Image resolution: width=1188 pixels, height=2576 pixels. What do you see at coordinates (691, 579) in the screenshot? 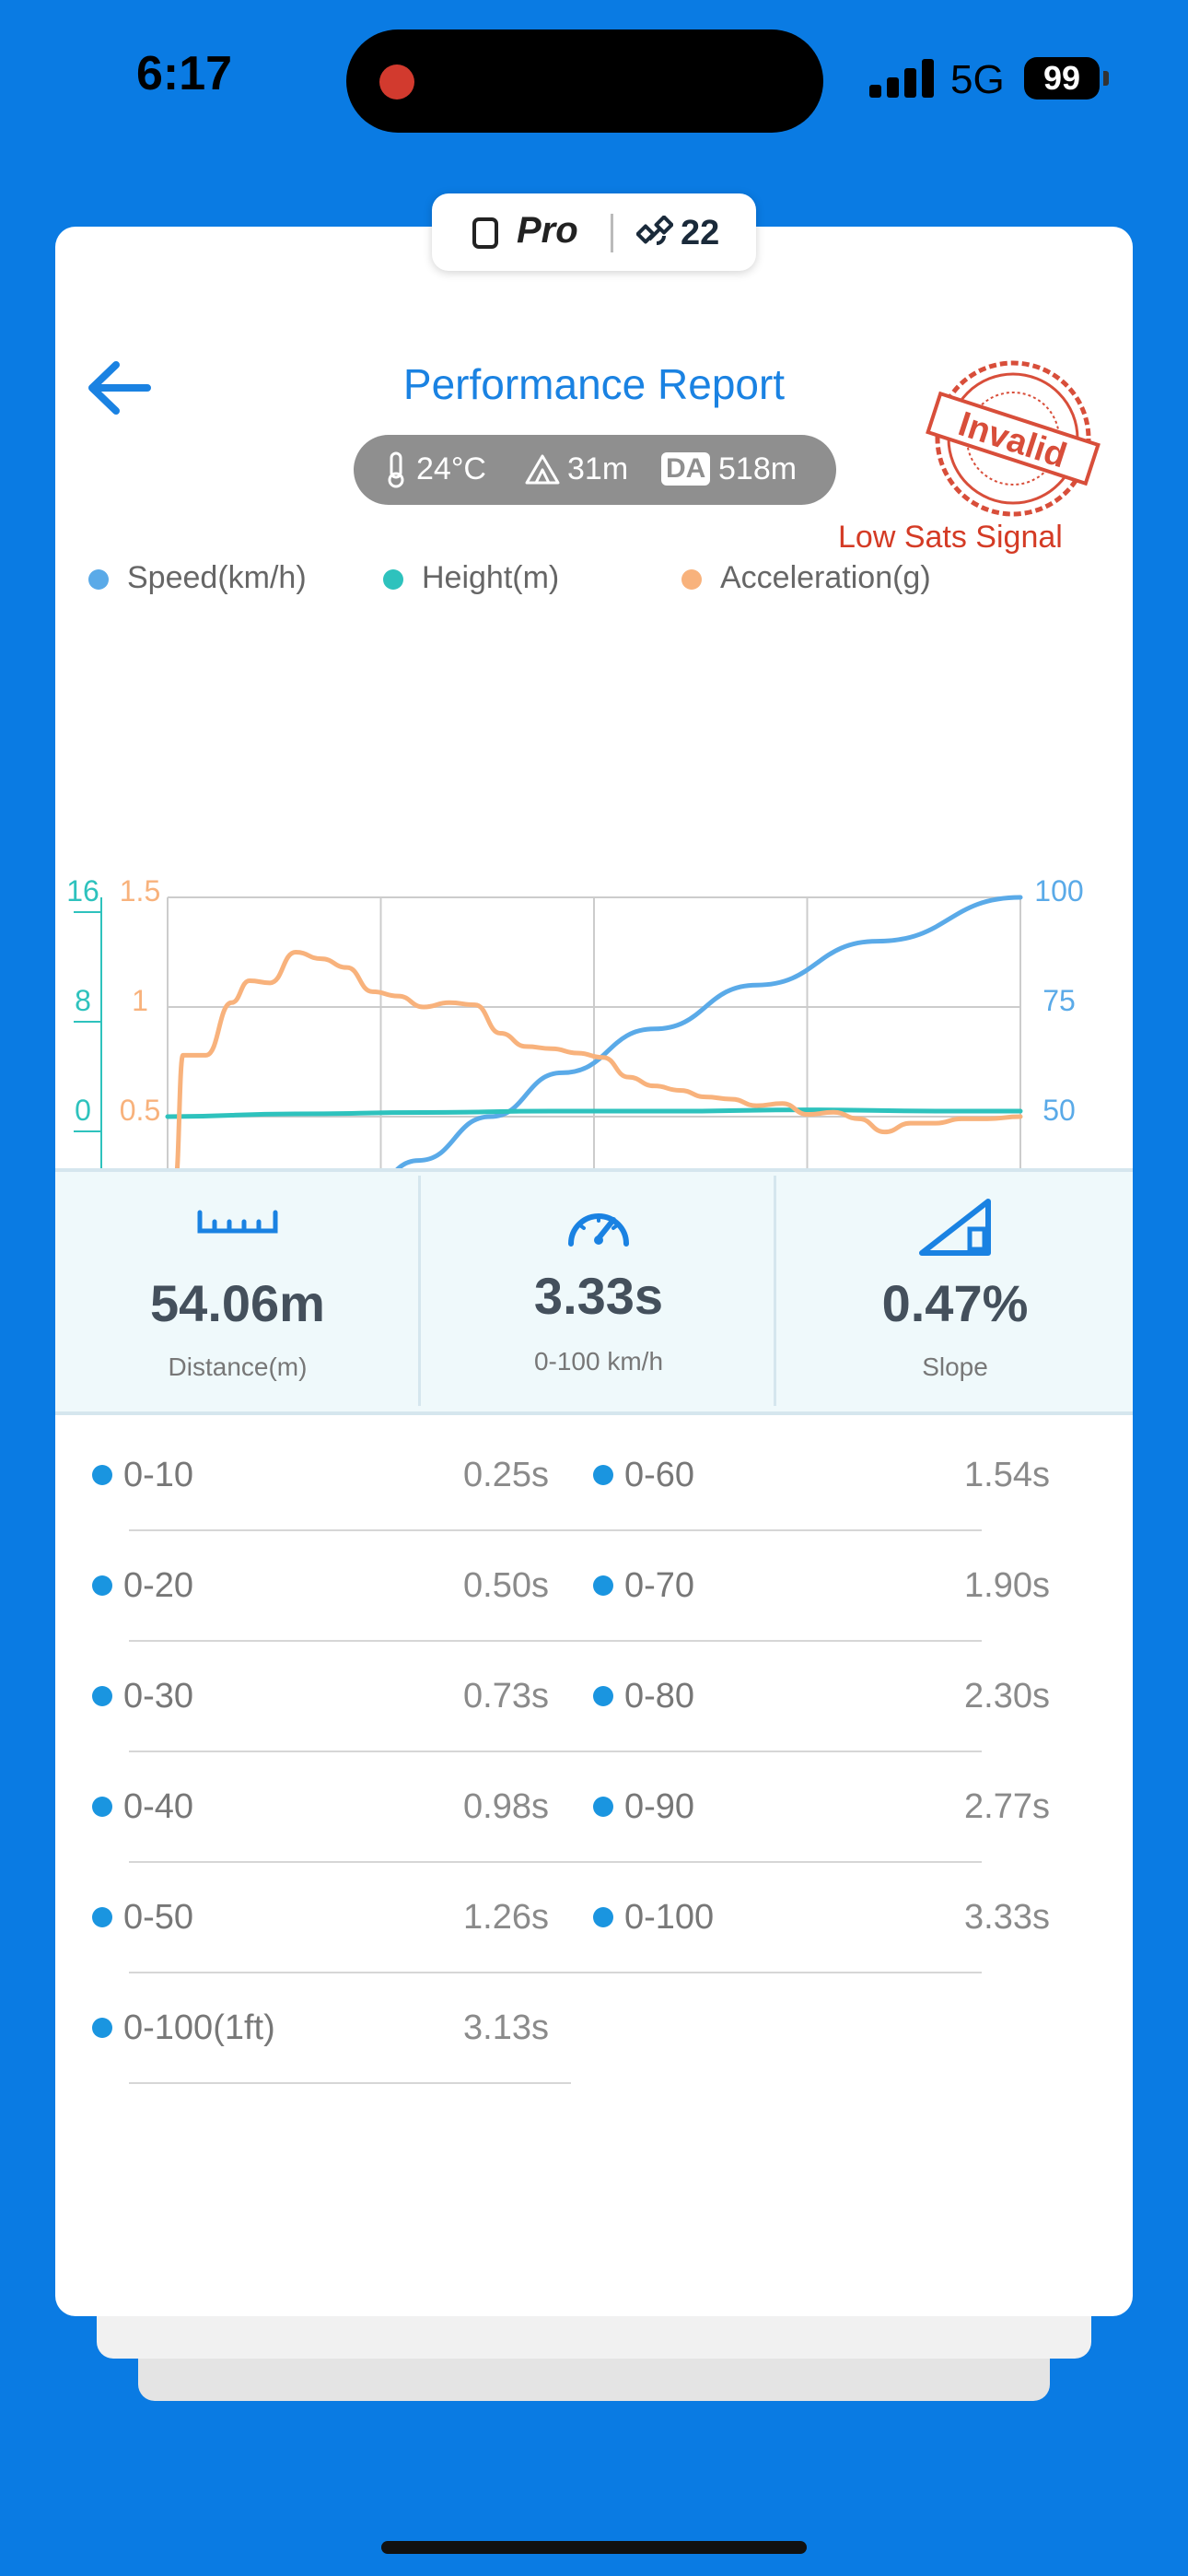
I see `legend-acceleration-swatch` at bounding box center [691, 579].